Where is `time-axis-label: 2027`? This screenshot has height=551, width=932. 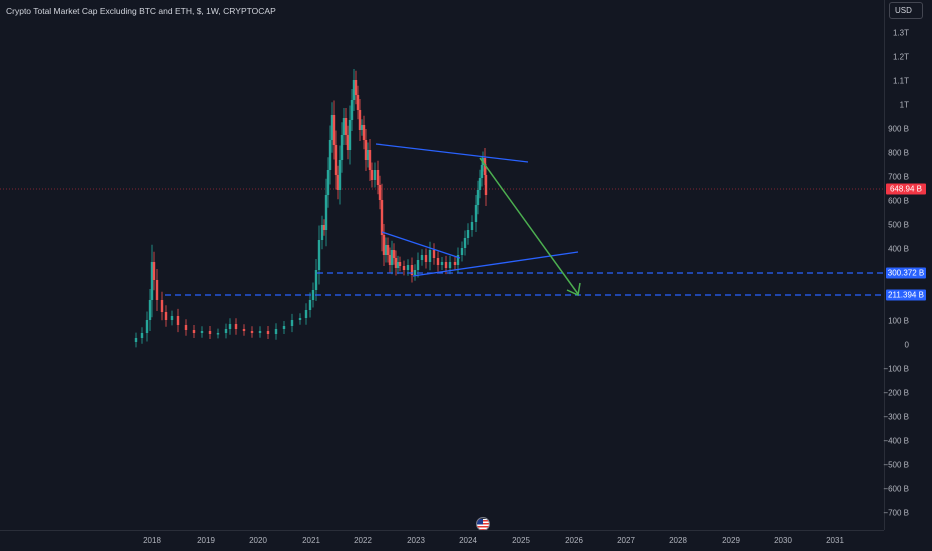 time-axis-label: 2027 is located at coordinates (626, 540).